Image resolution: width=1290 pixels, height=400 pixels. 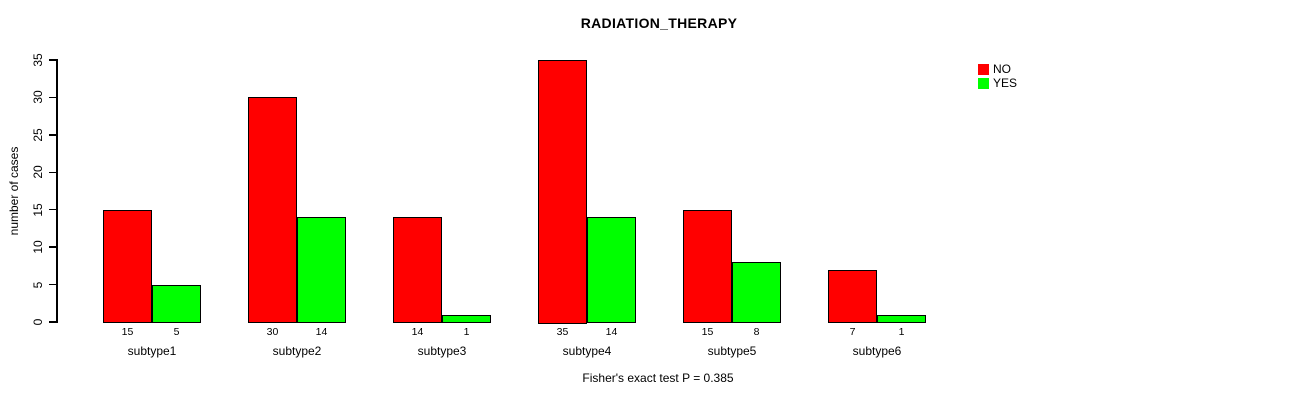 What do you see at coordinates (38, 135) in the screenshot?
I see `y-axis-tick-label: 25` at bounding box center [38, 135].